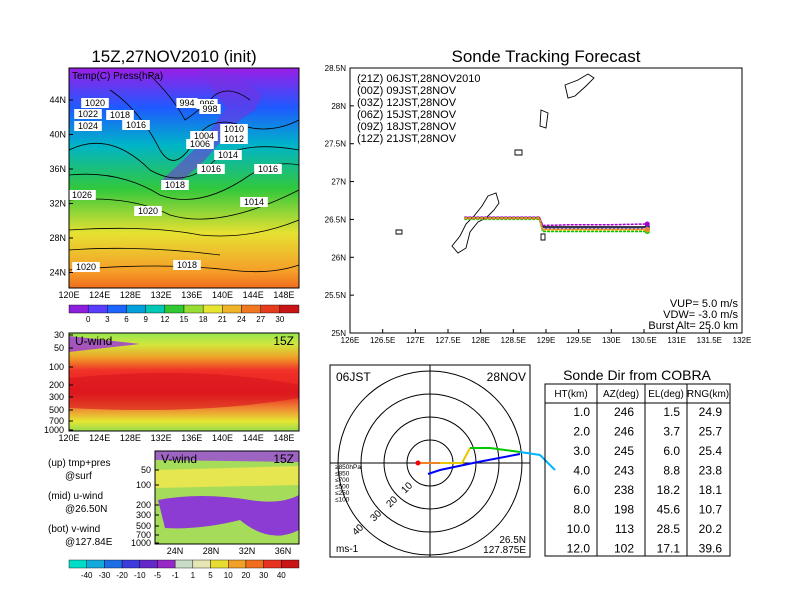 Image resolution: width=792 pixels, height=612 pixels. I want to click on v-wind-y-tick-label: 300, so click(143, 515).